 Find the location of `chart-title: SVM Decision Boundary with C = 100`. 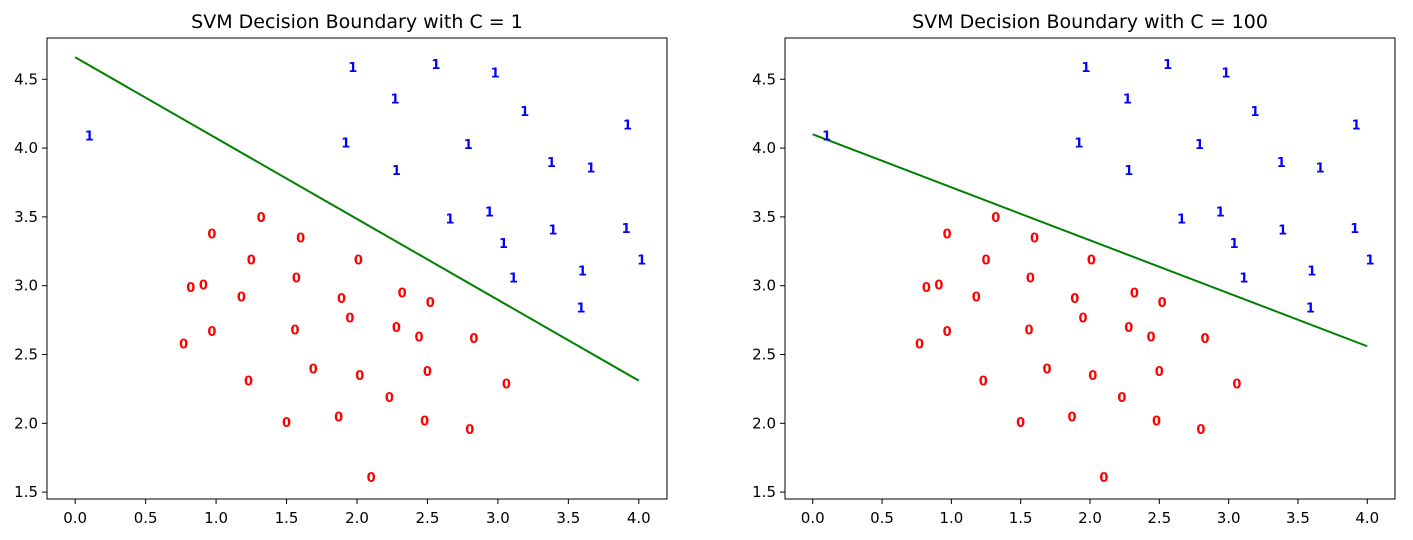

chart-title: SVM Decision Boundary with C = 100 is located at coordinates (1090, 22).